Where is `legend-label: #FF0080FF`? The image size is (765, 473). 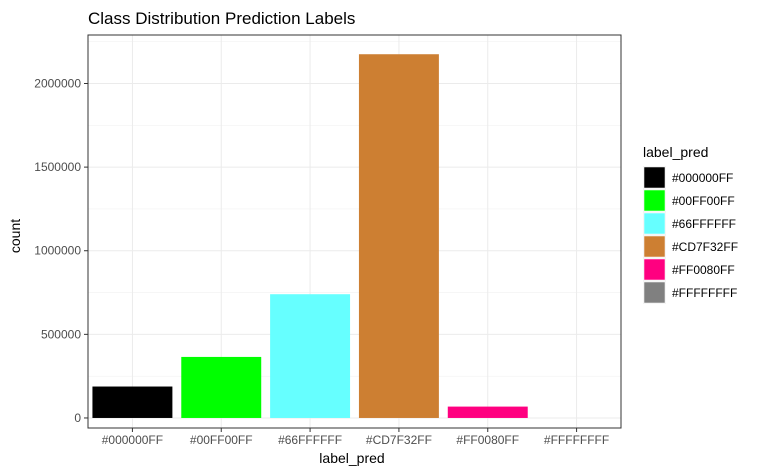 legend-label: #FF0080FF is located at coordinates (703, 270).